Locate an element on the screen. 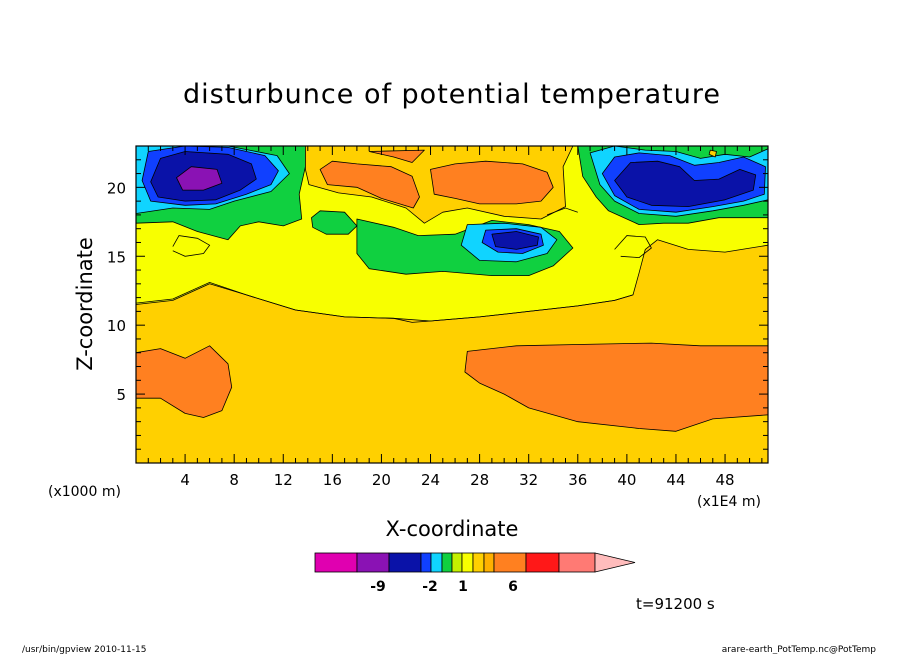 The width and height of the screenshot is (904, 654). x-tick-label: 44 is located at coordinates (675, 480).